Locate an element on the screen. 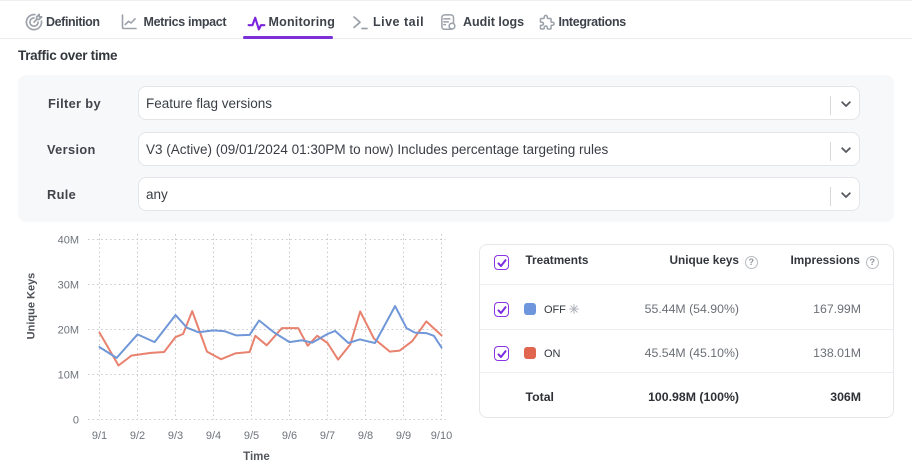 The image size is (912, 470). svg-text: 40M is located at coordinates (68, 240).